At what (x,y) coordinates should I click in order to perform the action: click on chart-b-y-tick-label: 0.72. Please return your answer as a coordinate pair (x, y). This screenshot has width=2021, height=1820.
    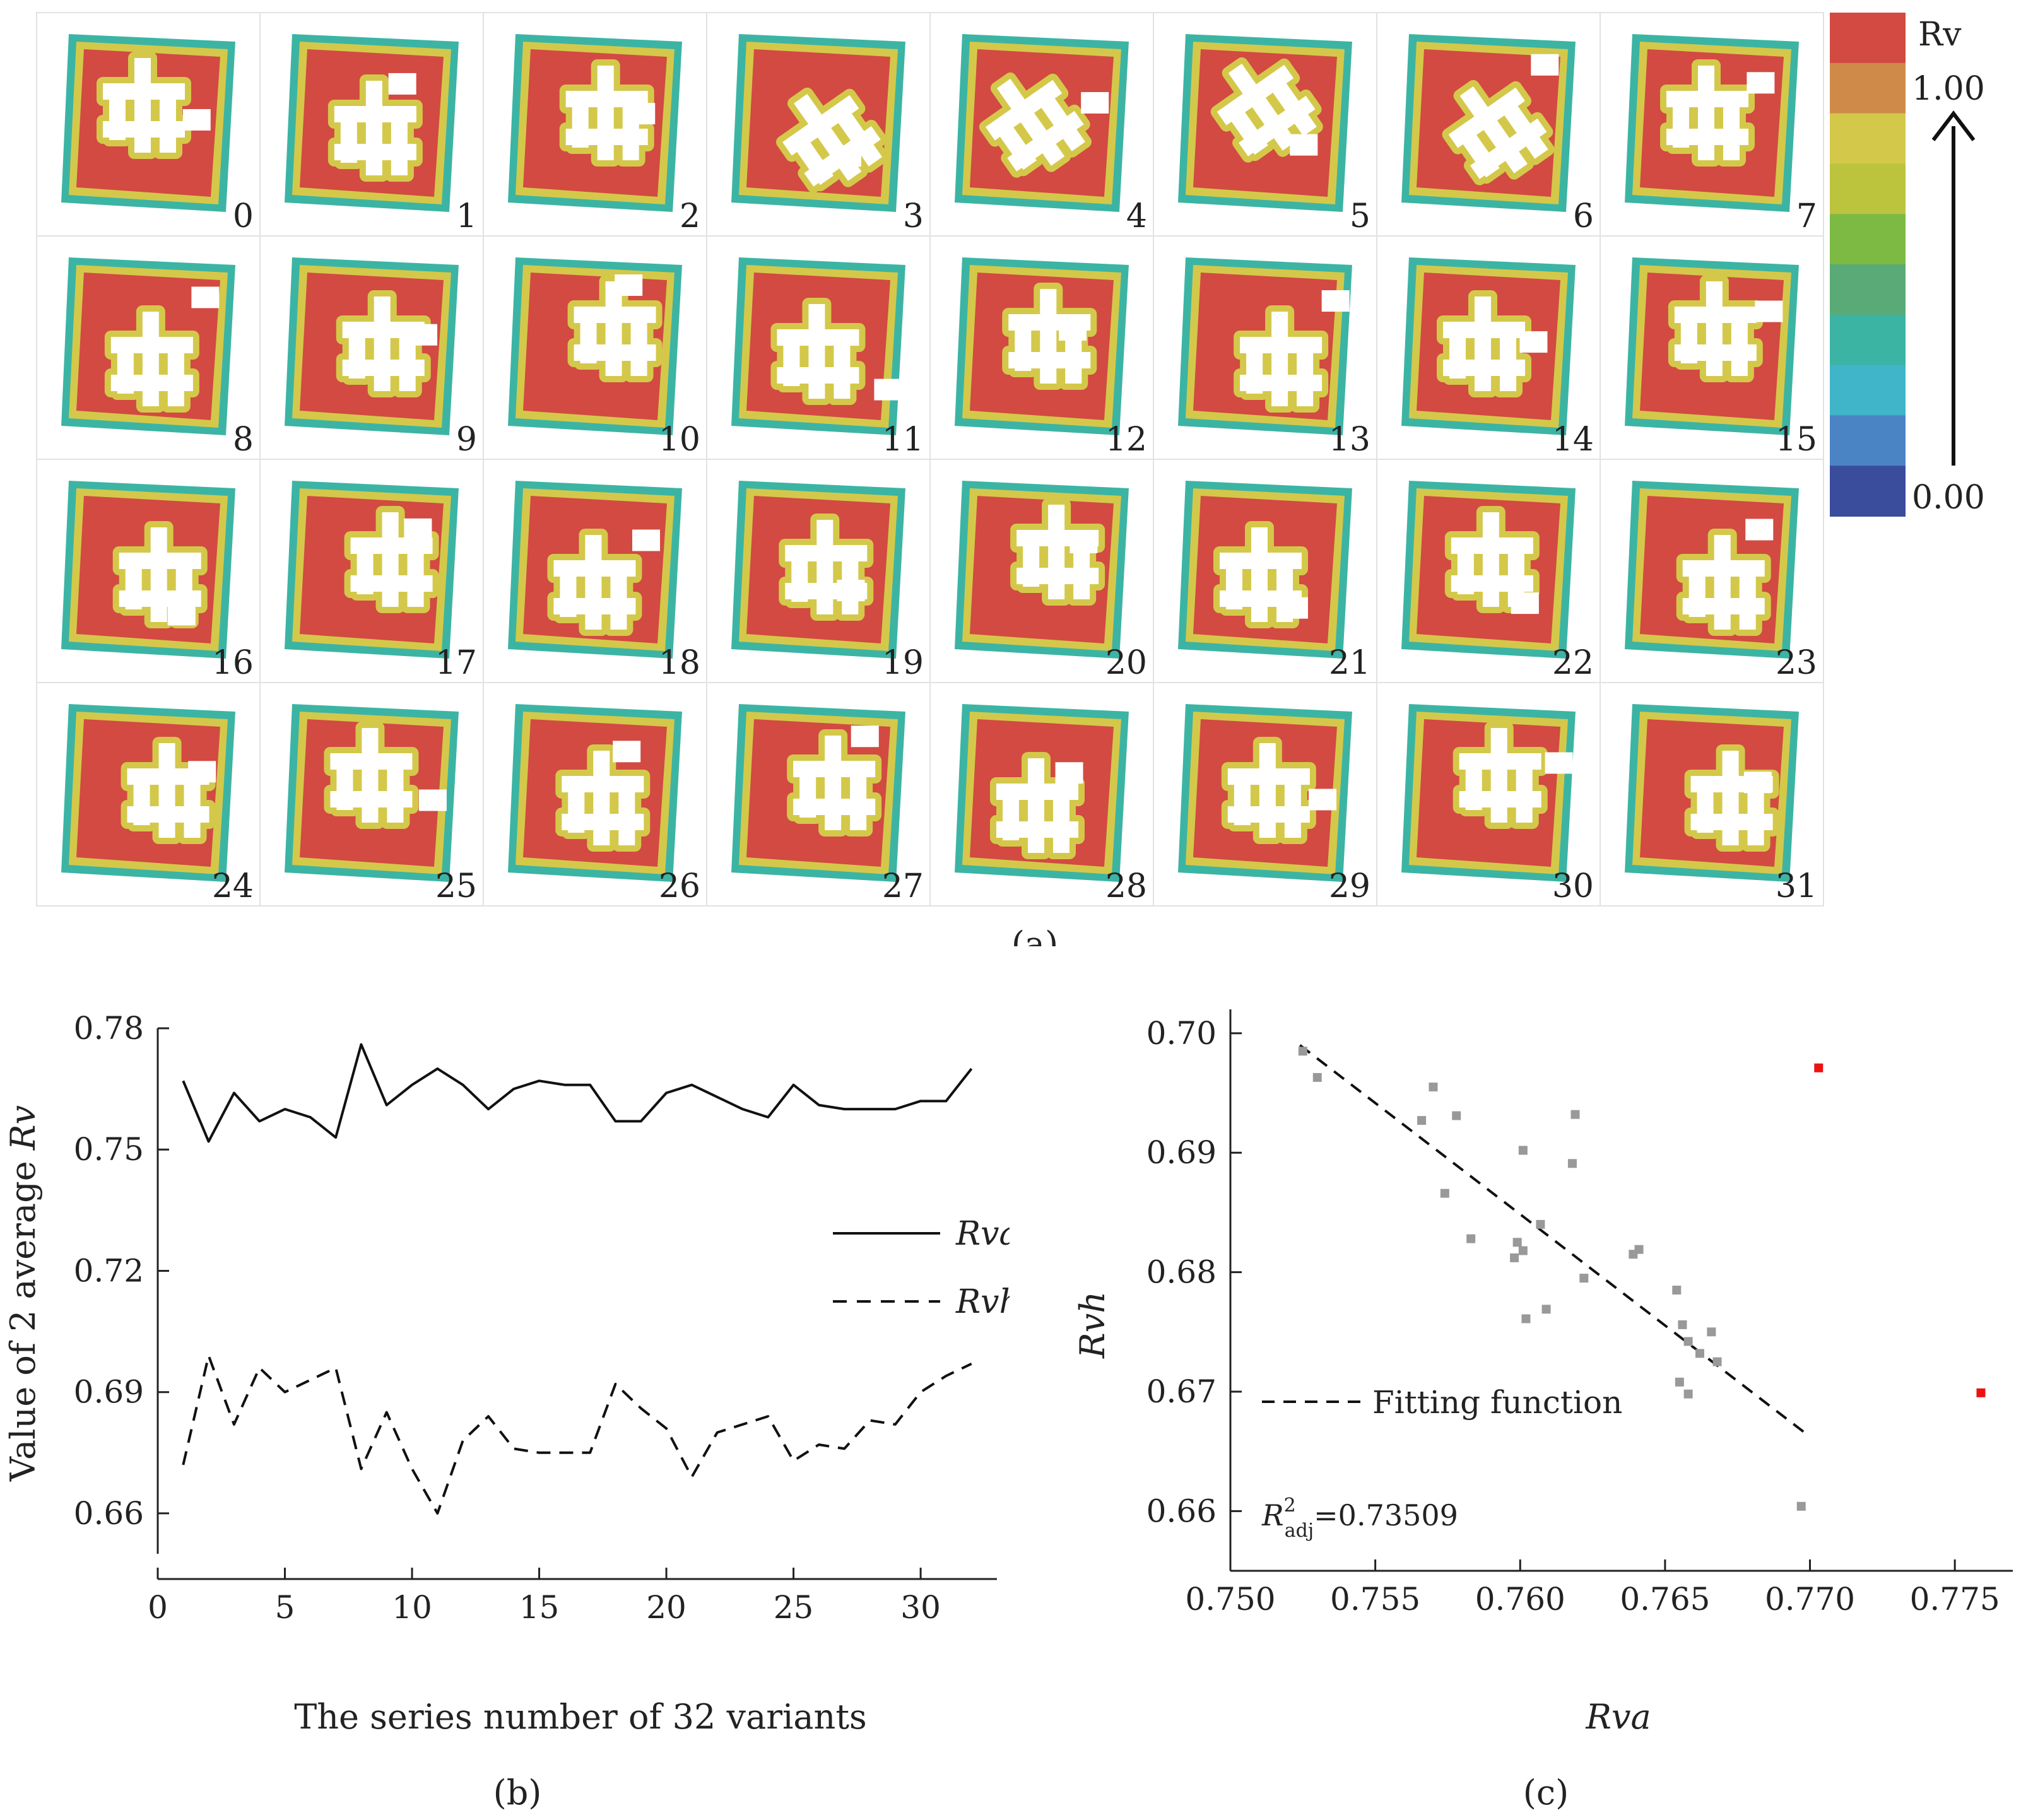
    Looking at the image, I should click on (109, 1270).